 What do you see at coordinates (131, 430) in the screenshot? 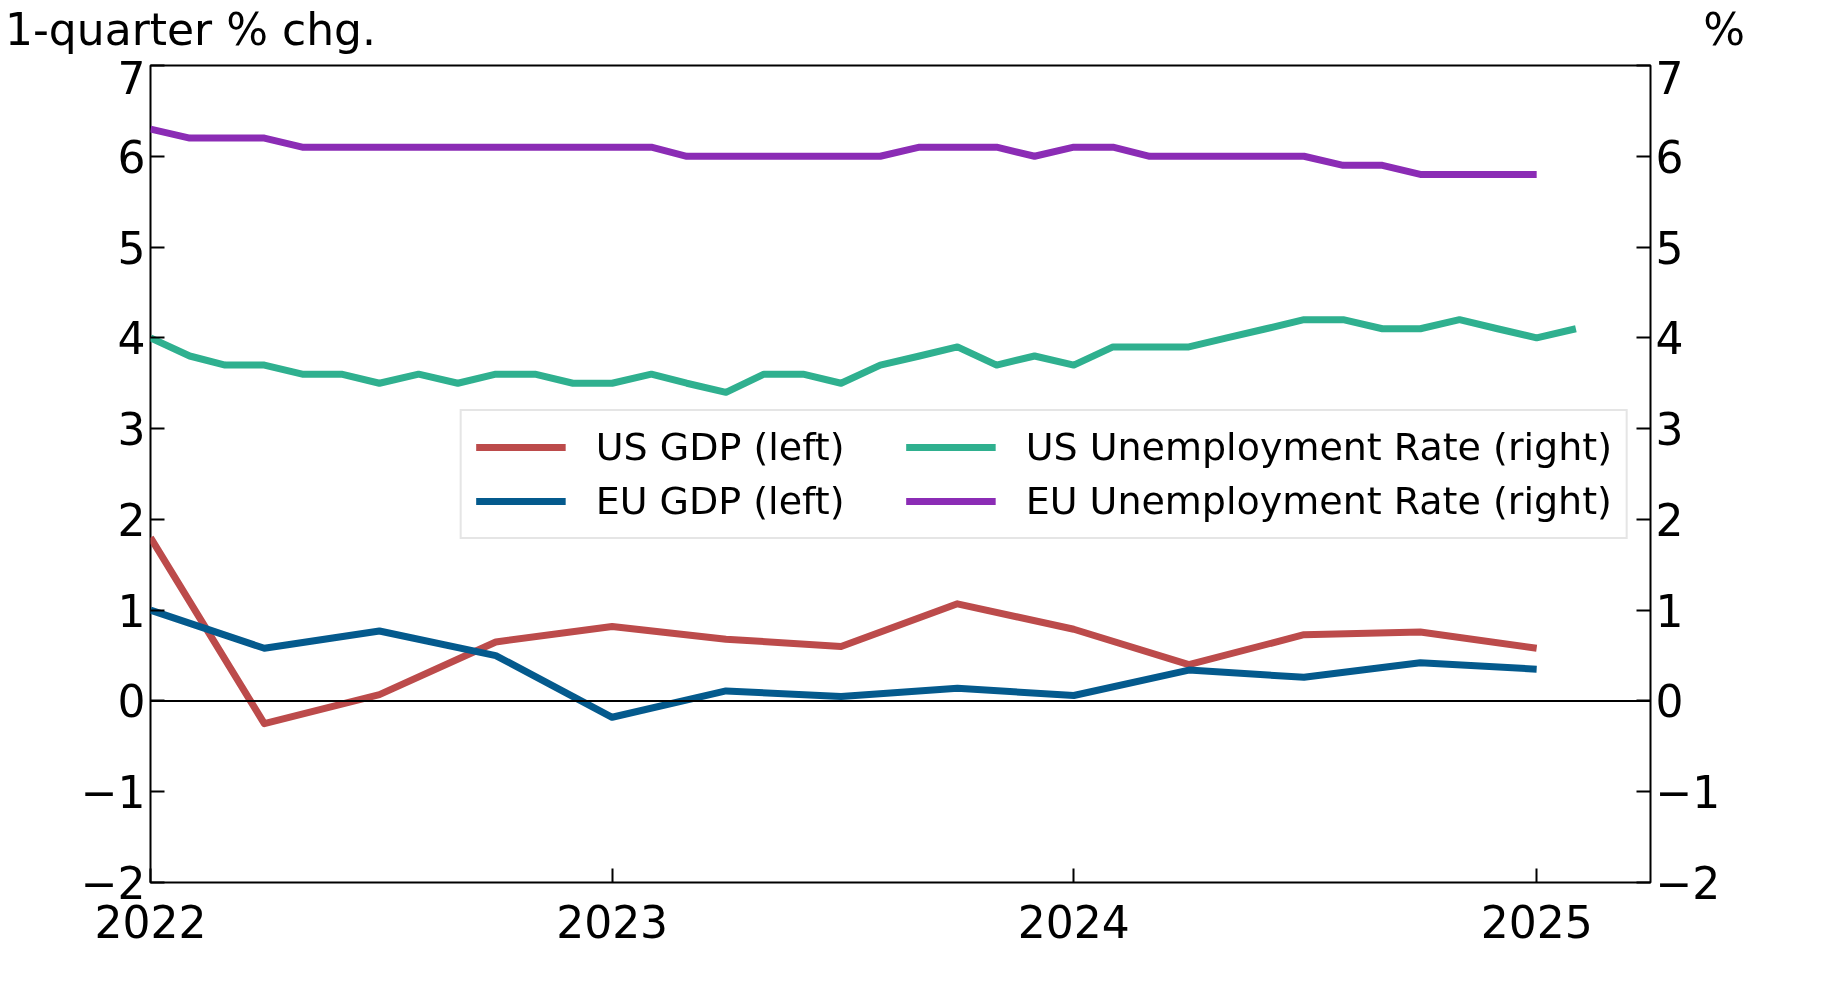
I see `y-tick-label: 3` at bounding box center [131, 430].